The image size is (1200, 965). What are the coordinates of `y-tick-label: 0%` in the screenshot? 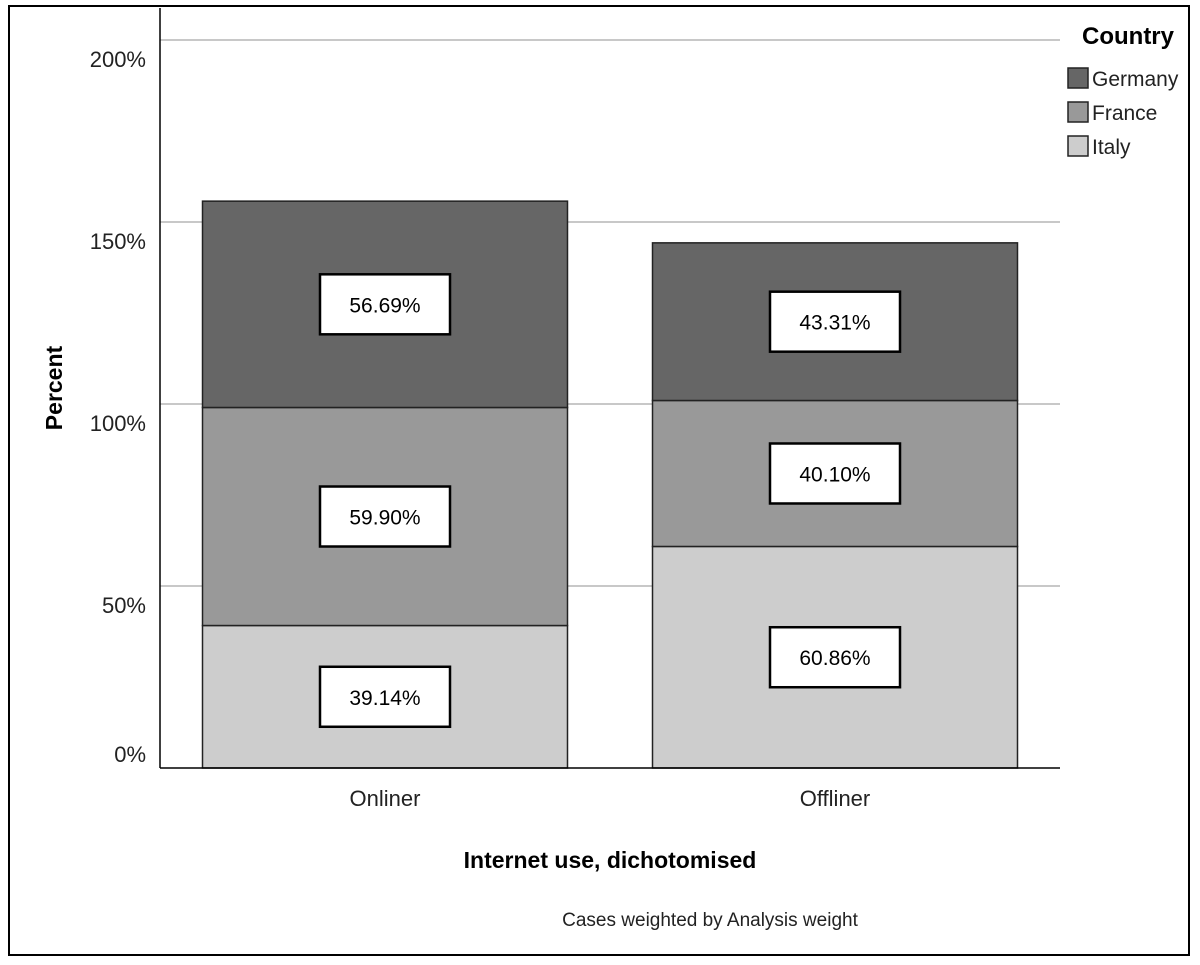 It's located at (130, 754).